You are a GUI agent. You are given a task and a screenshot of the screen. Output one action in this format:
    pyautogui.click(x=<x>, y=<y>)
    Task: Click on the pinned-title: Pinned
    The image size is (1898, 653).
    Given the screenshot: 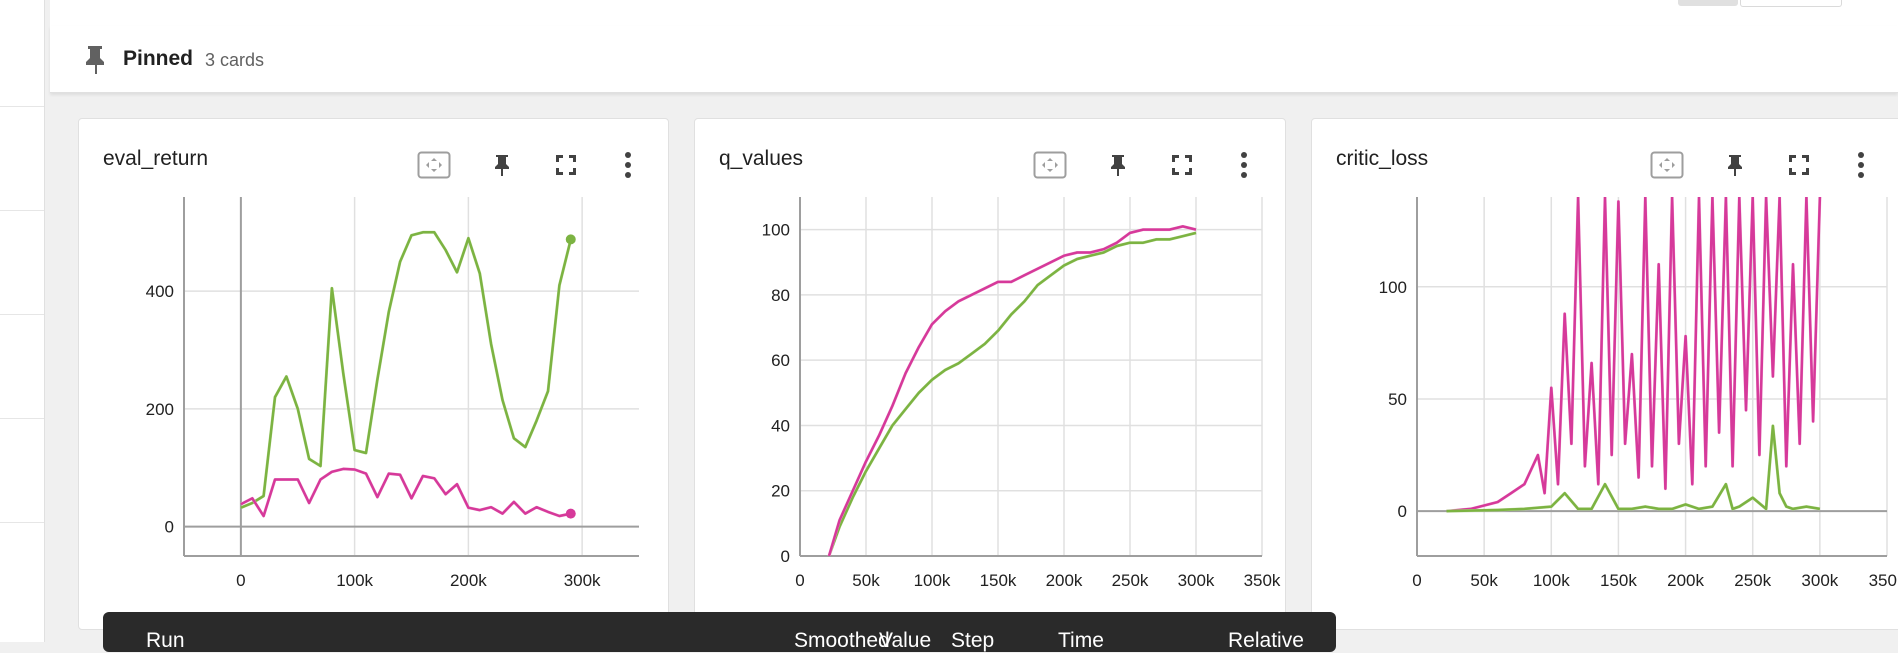 What is the action you would take?
    pyautogui.click(x=158, y=58)
    